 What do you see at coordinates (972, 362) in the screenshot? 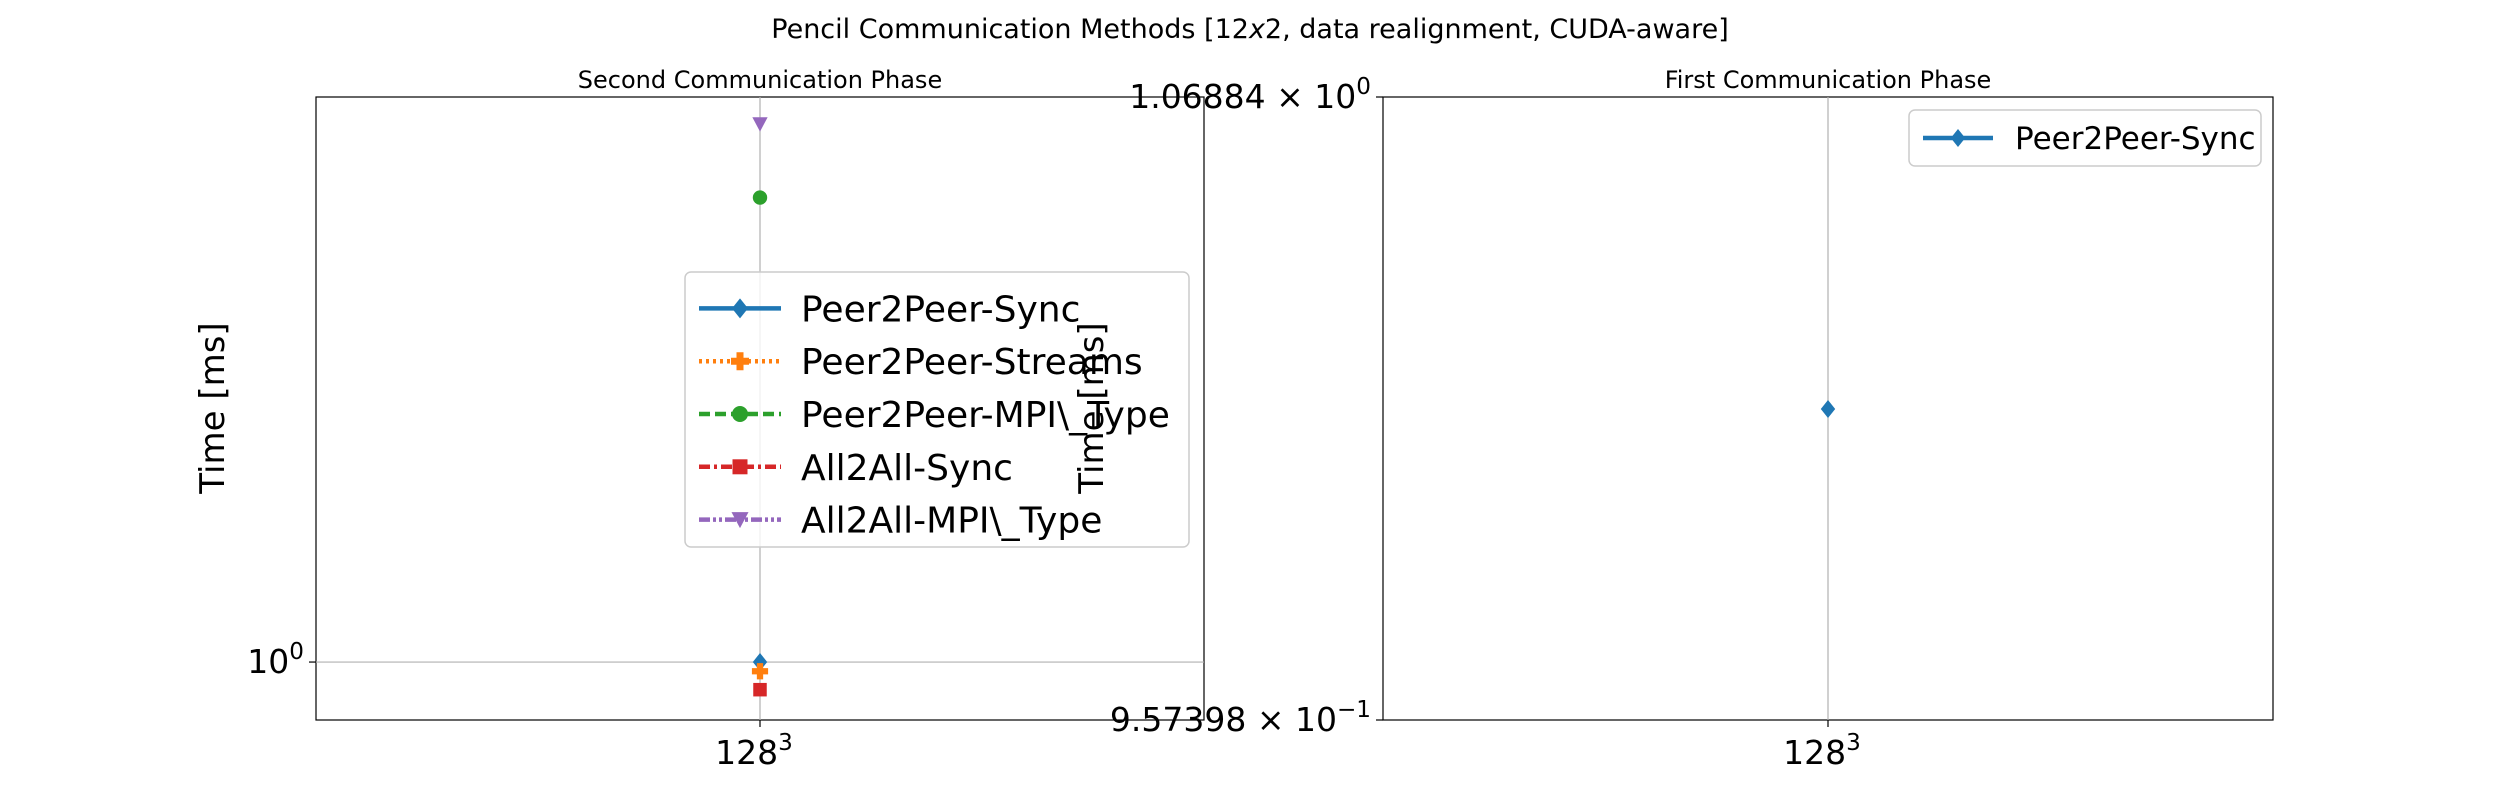
I see `legend-label: Peer2Peer-Streams` at bounding box center [972, 362].